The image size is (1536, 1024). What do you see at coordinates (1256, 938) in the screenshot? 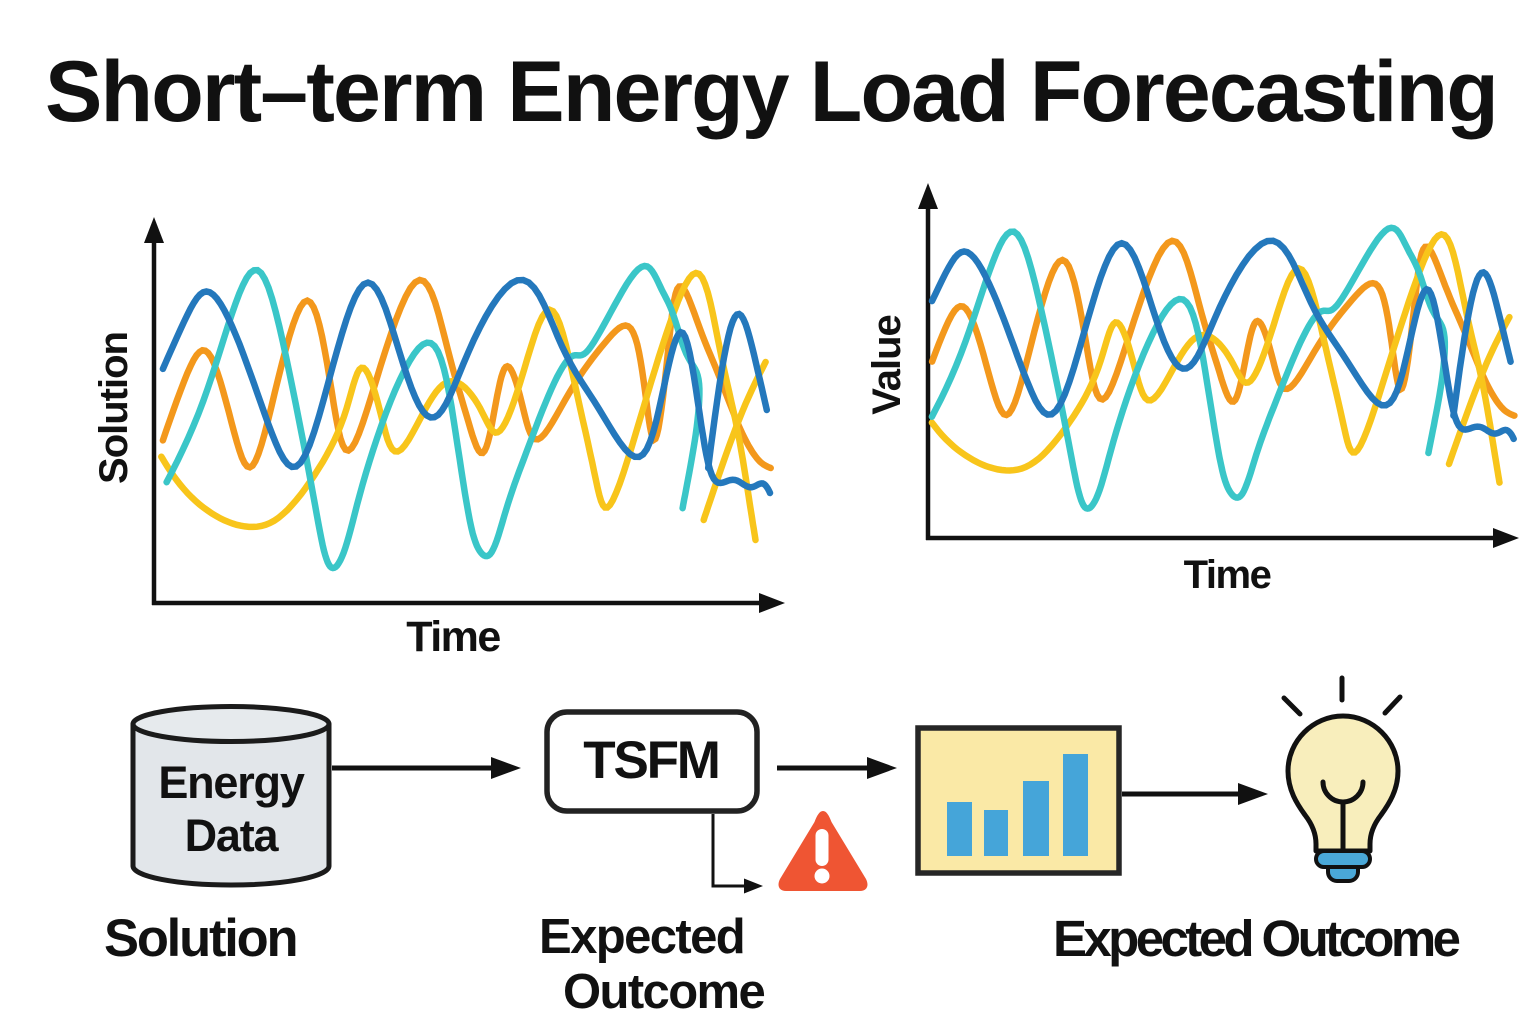
I see `svg-text: Expected Outcome` at bounding box center [1256, 938].